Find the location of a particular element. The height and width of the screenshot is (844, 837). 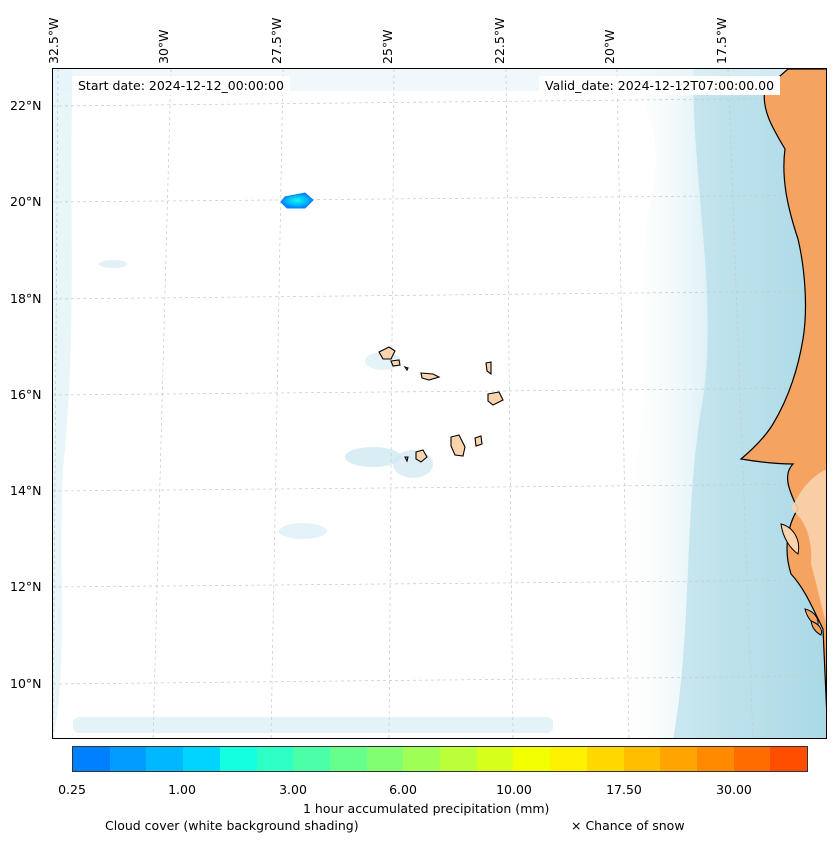

lon-label-25w: 25°W is located at coordinates (387, 46).